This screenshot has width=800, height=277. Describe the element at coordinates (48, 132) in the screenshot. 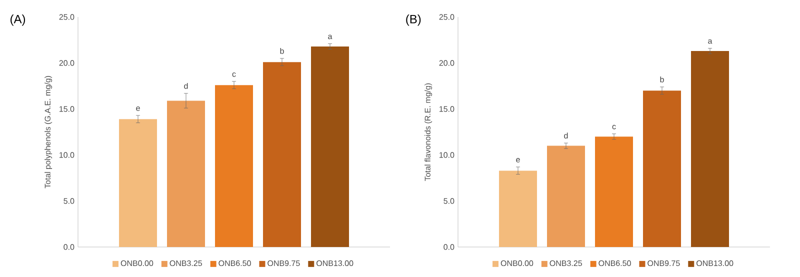

I see `y-axis-title: Total polyphenols (G.A.E. mg/g)` at that location.